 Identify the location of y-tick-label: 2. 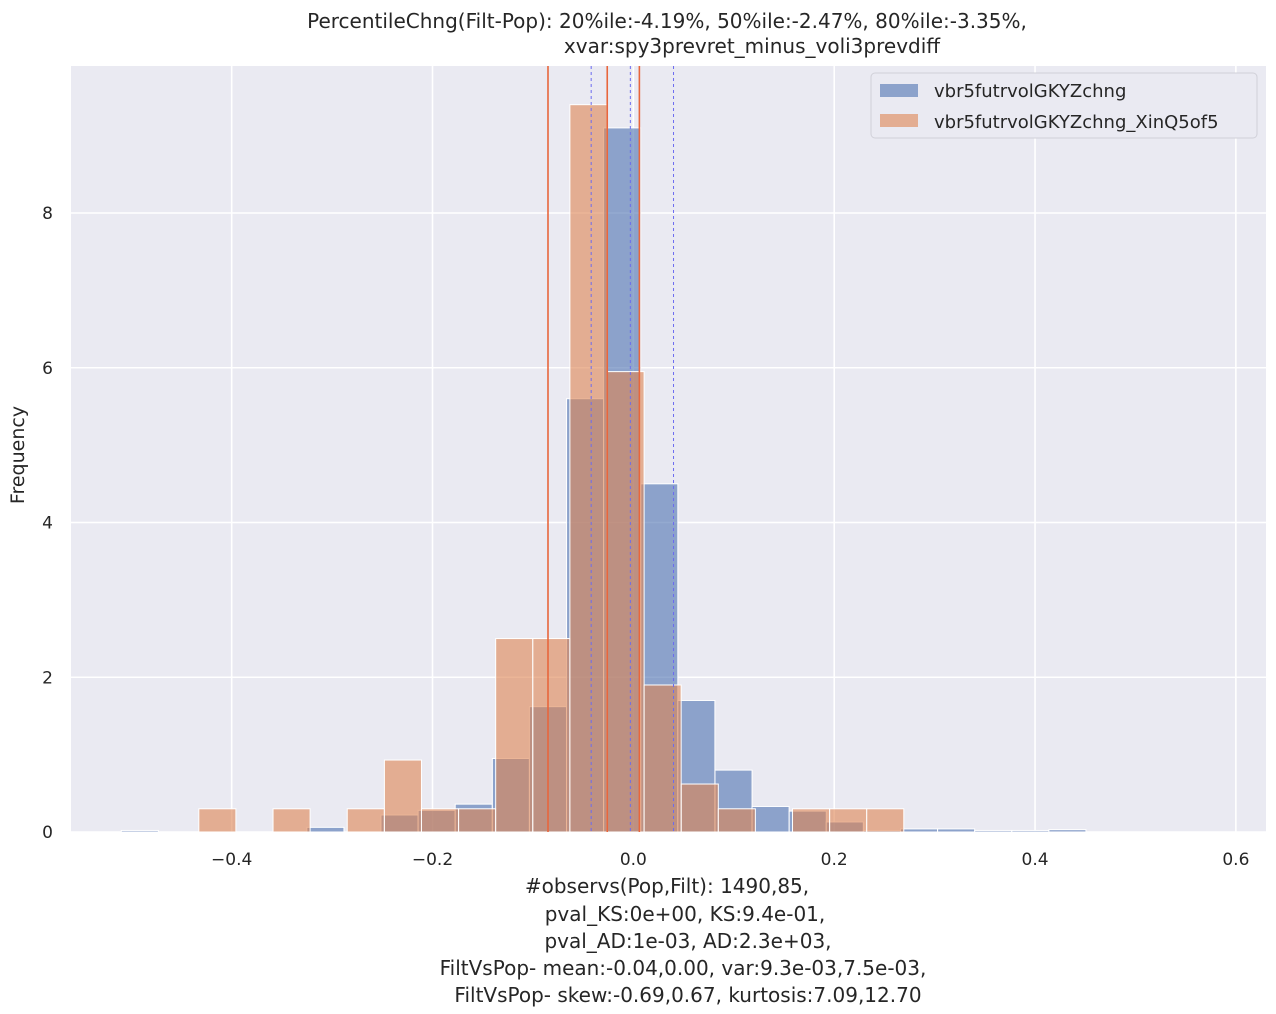
(47, 678).